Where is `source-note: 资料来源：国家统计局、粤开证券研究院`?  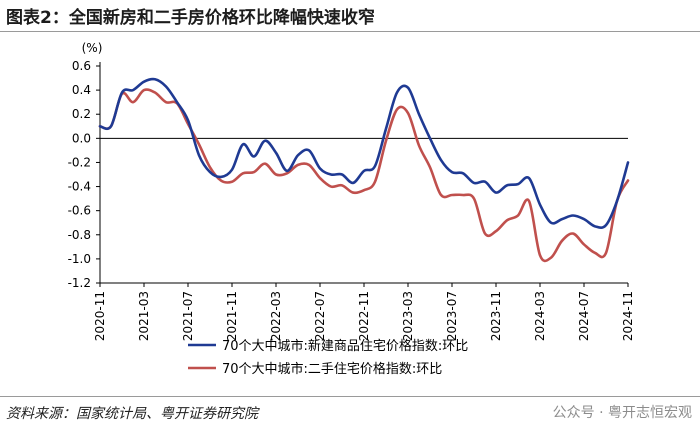
source-note: 资料来源：国家统计局、粤开证券研究院 is located at coordinates (132, 414).